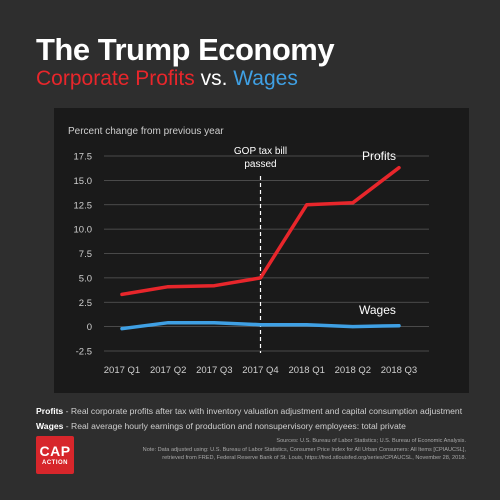 This screenshot has width=500, height=500. What do you see at coordinates (260, 370) in the screenshot?
I see `x-tick-label: 2017 Q4` at bounding box center [260, 370].